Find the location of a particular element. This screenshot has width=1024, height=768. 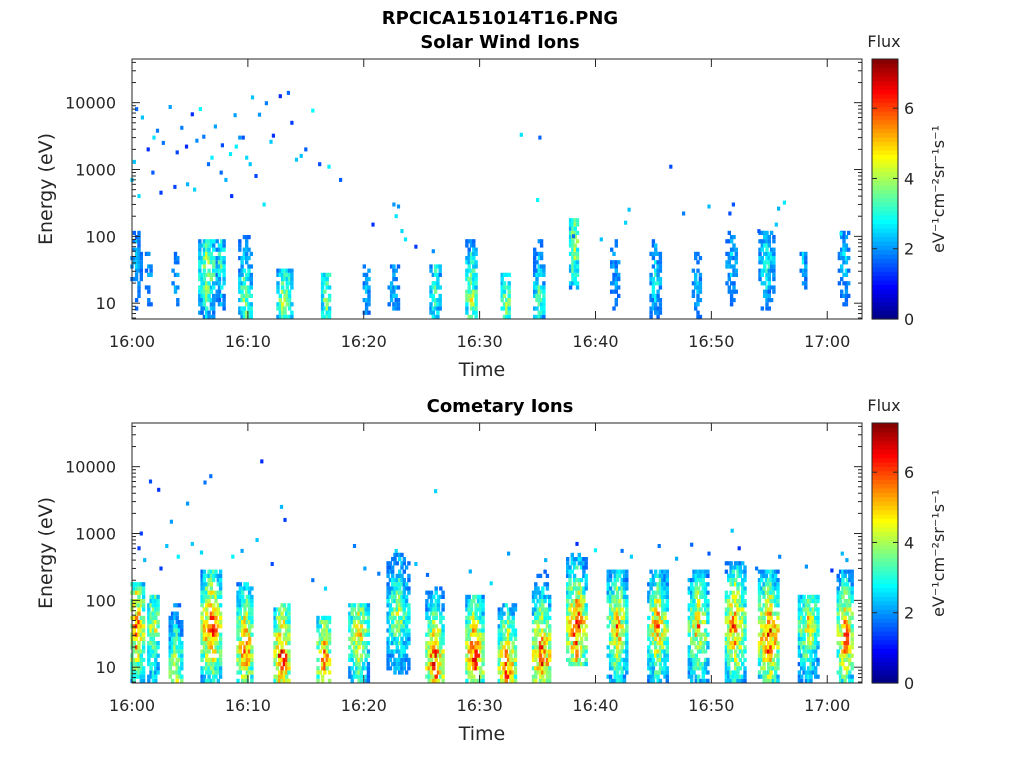

colorbar-strip is located at coordinates (885, 521).